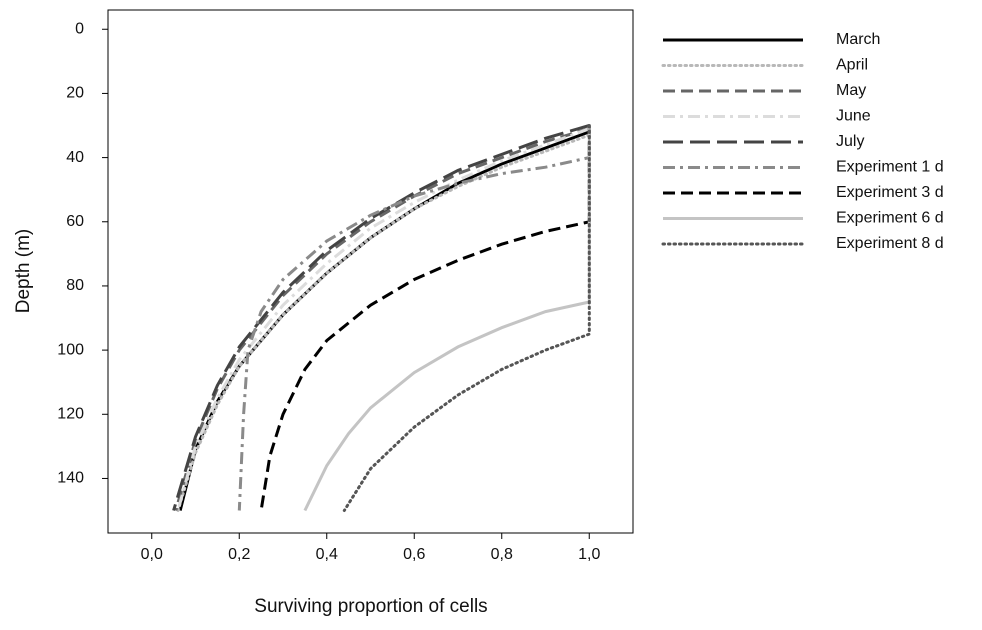  Describe the element at coordinates (890, 192) in the screenshot. I see `legend-label: Experiment 3 d` at that location.